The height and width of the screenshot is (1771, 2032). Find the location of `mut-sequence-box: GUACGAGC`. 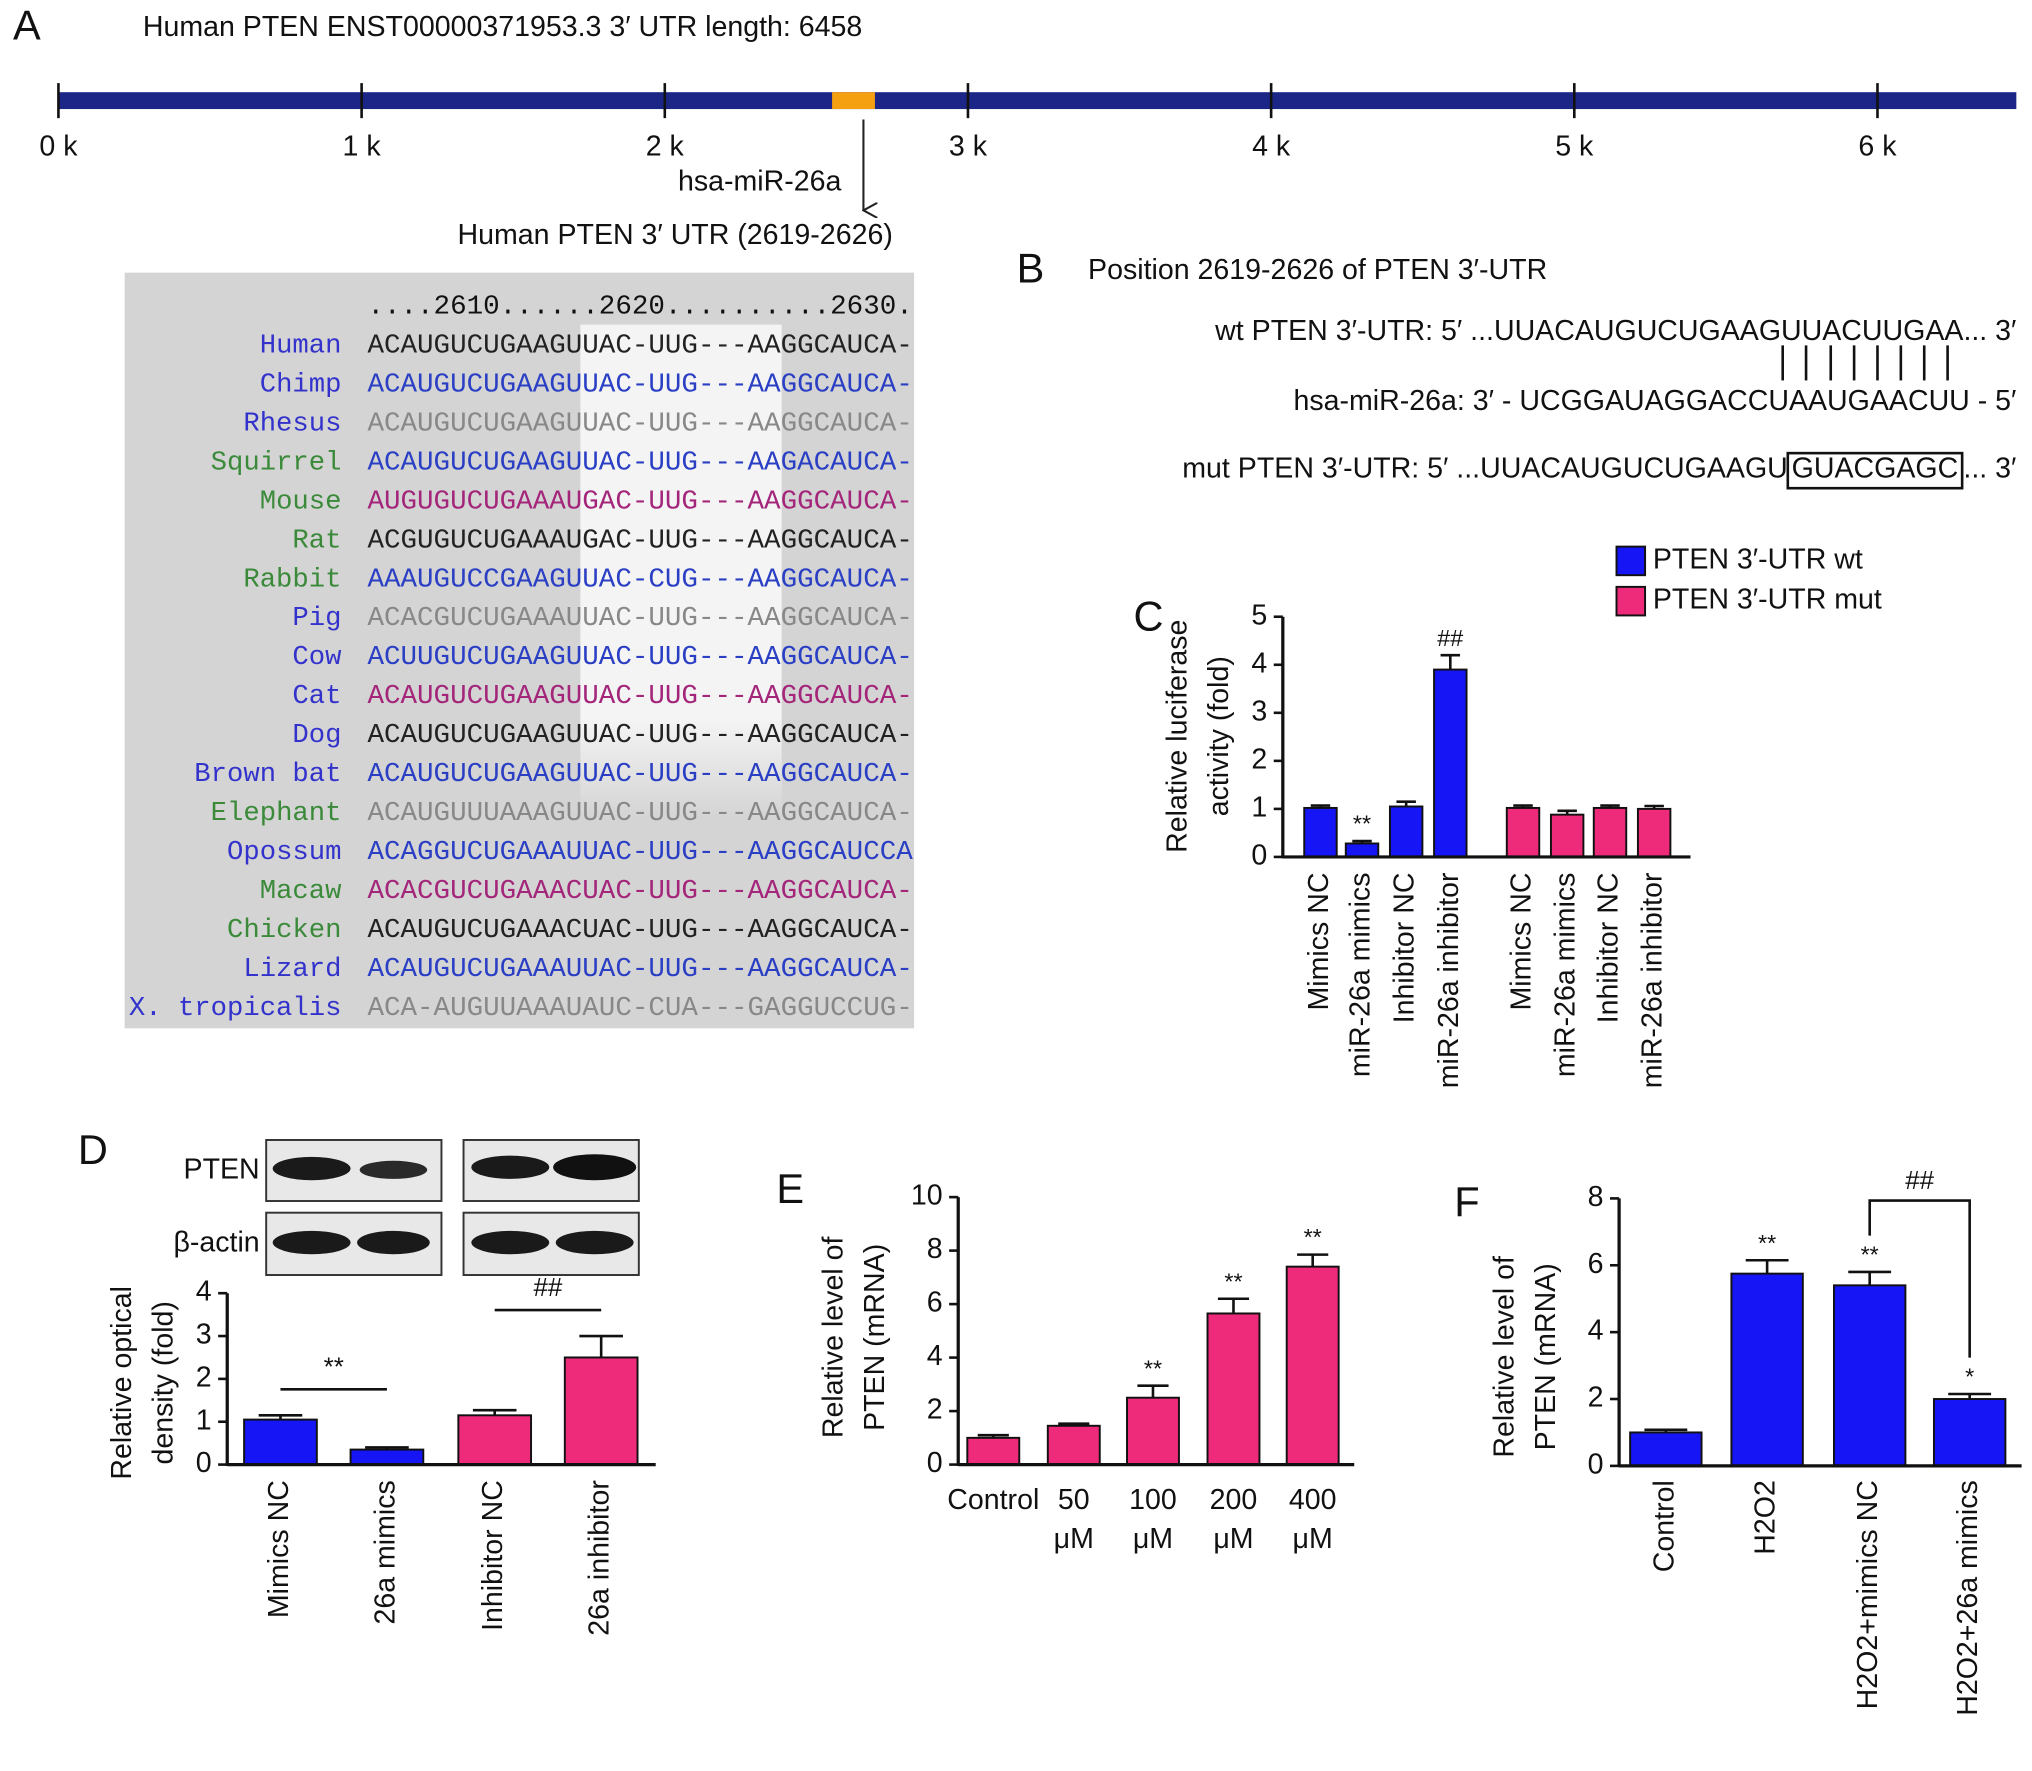

mut-sequence-box: GUACGAGC is located at coordinates (1875, 469).